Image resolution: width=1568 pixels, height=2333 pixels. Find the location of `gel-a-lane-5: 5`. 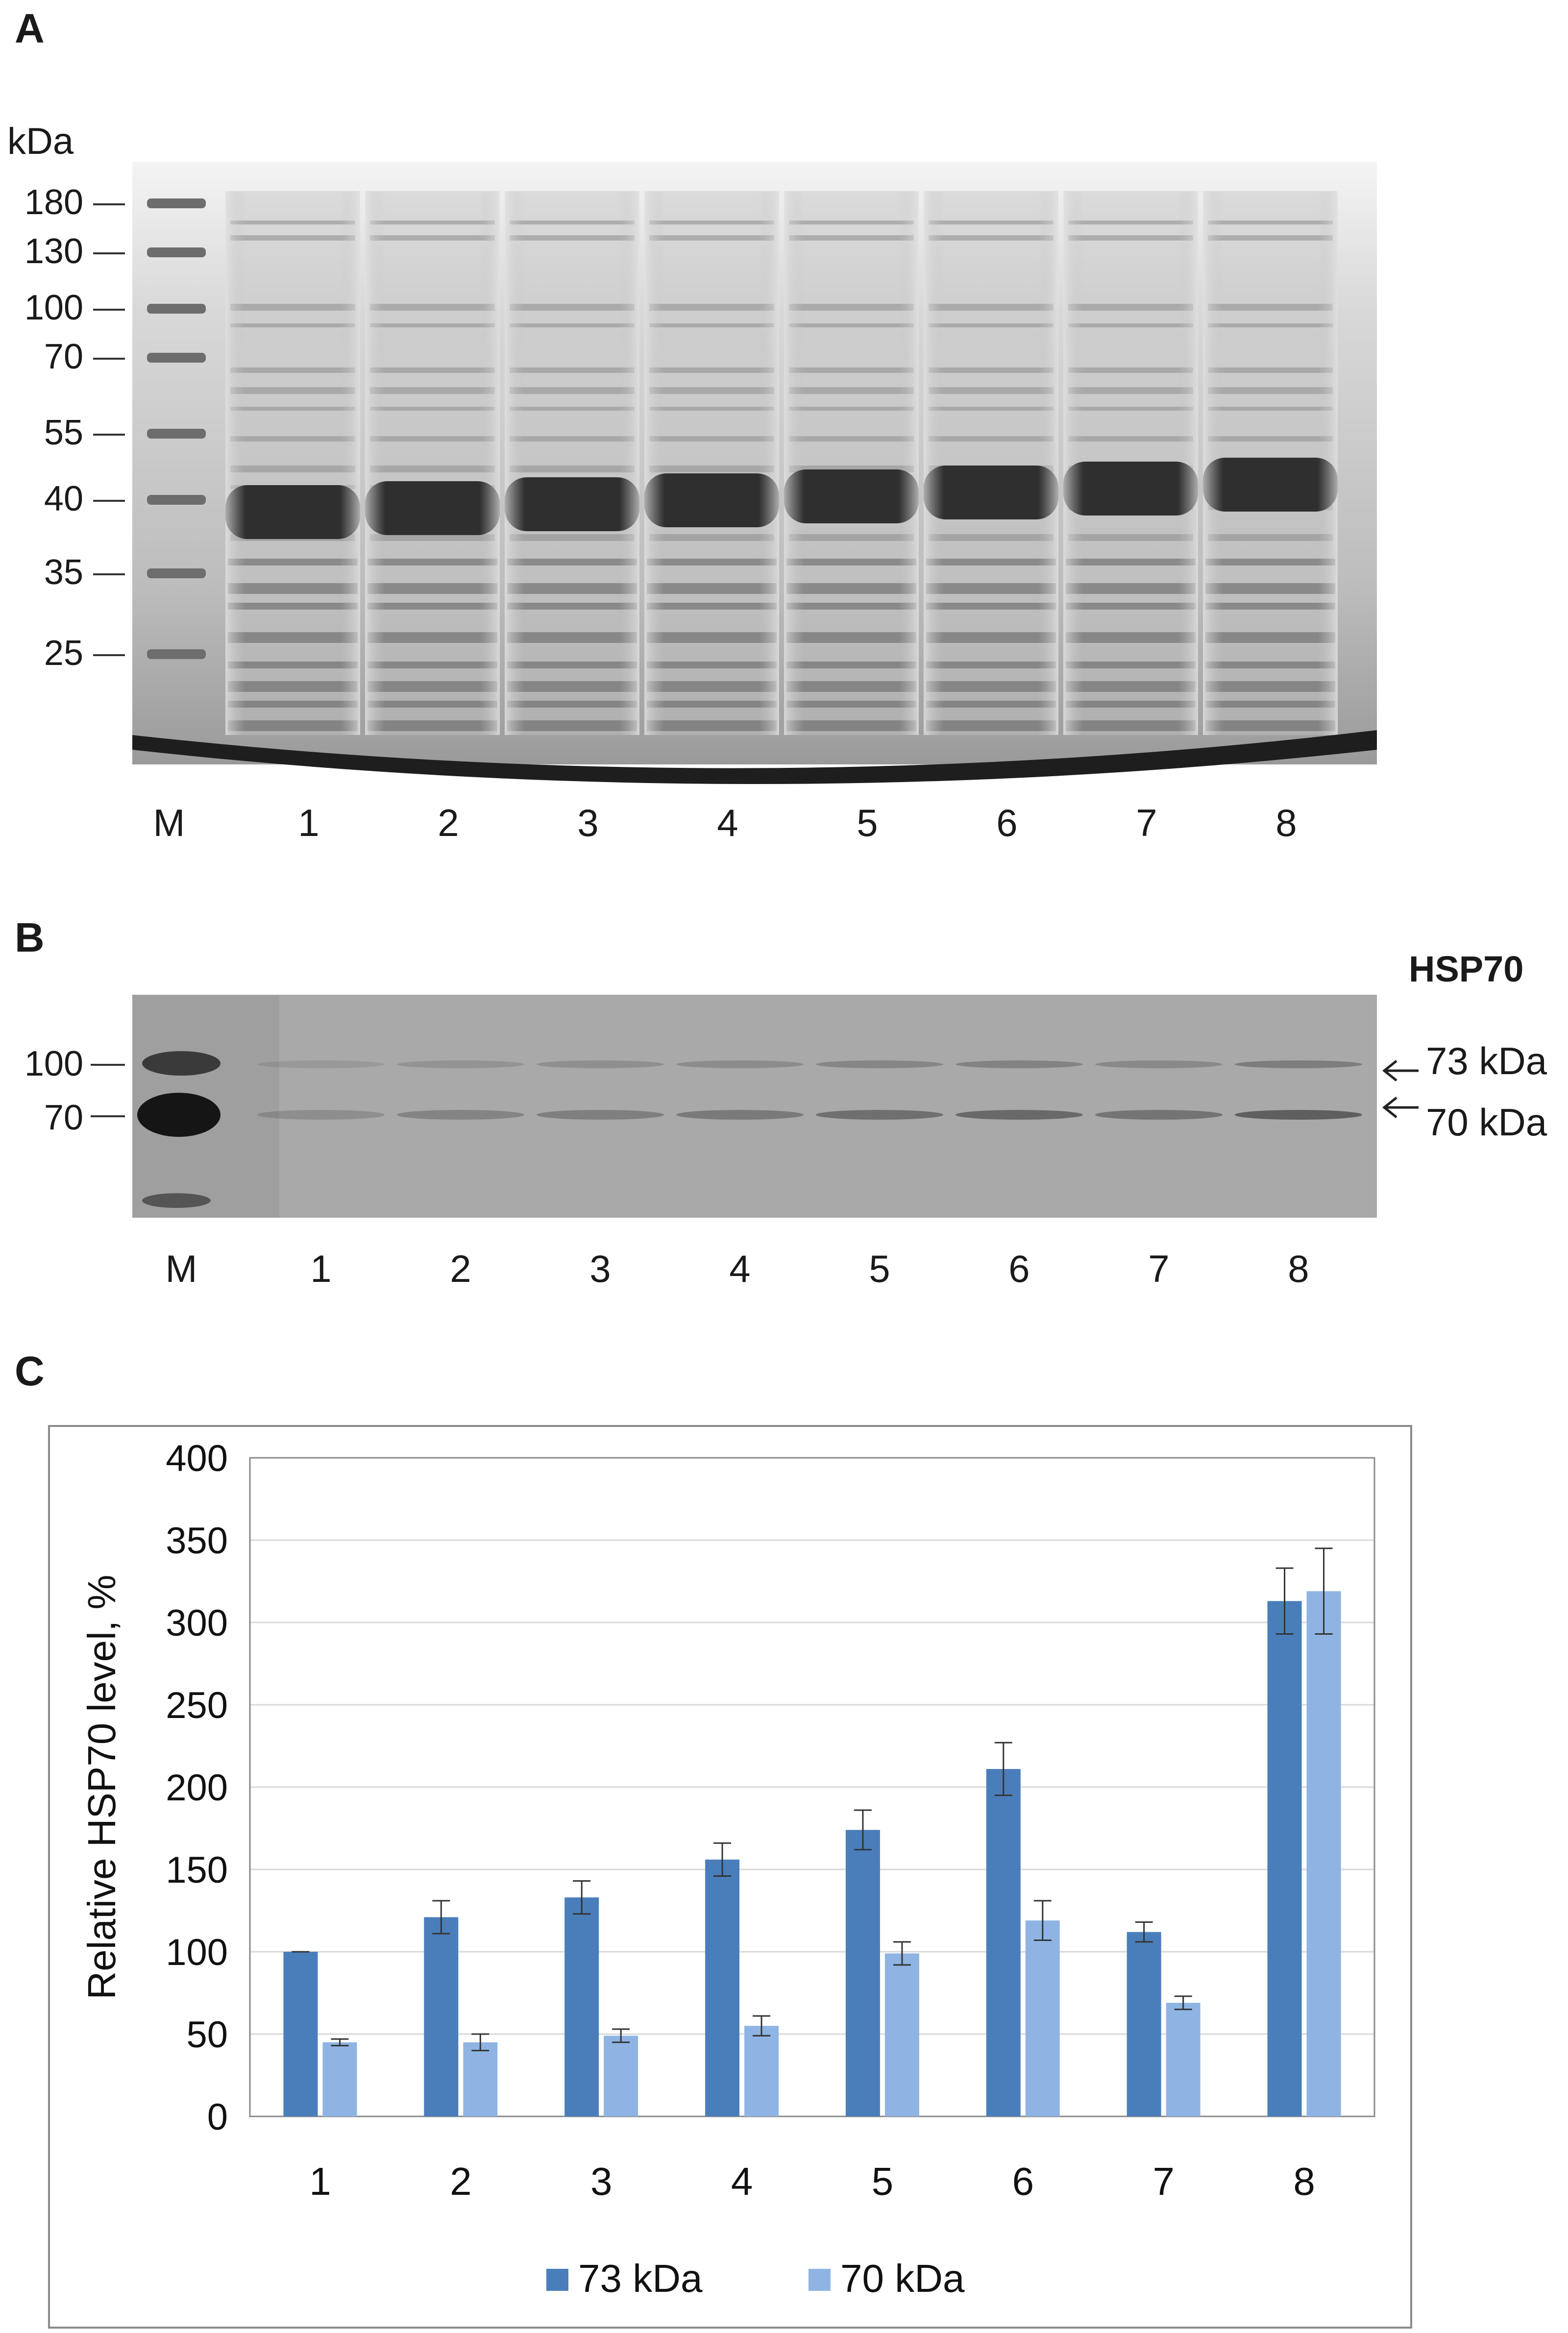

gel-a-lane-5: 5 is located at coordinates (867, 822).